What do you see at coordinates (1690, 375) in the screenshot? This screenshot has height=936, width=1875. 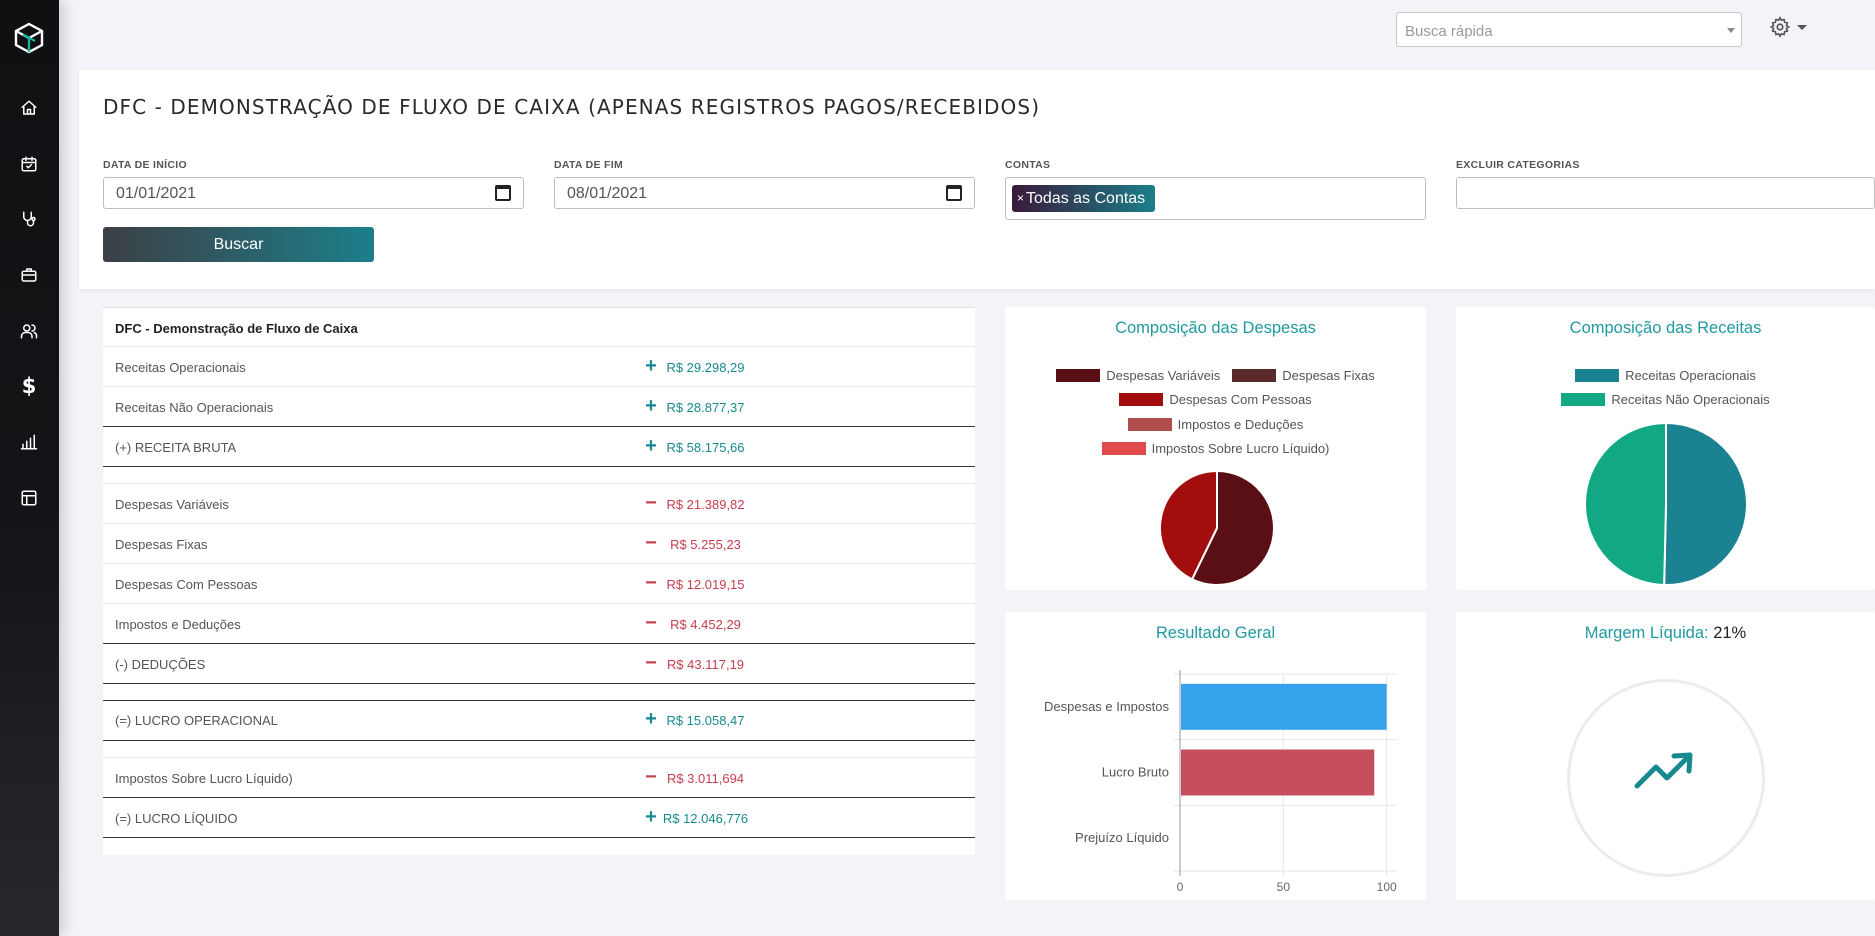 I see `legend-label: Receitas Operacionais` at bounding box center [1690, 375].